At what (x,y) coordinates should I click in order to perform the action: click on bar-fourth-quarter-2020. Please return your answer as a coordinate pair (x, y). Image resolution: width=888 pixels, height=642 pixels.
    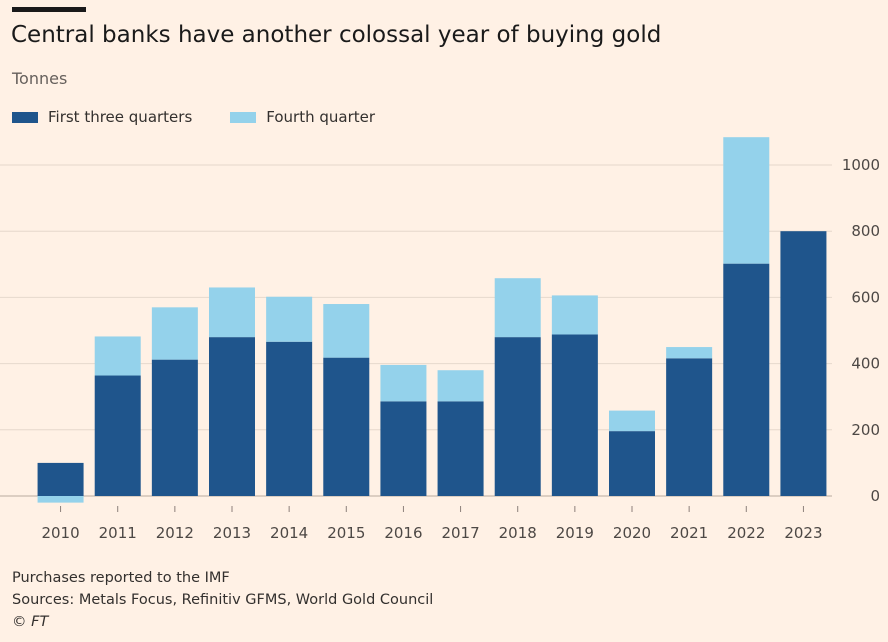
    Looking at the image, I should click on (632, 421).